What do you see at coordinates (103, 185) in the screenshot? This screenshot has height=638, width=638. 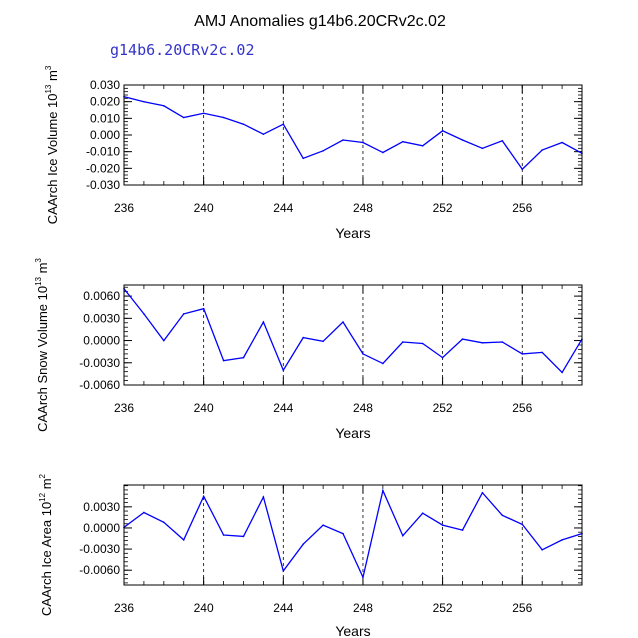 I see `y-tick-label: -0.030` at bounding box center [103, 185].